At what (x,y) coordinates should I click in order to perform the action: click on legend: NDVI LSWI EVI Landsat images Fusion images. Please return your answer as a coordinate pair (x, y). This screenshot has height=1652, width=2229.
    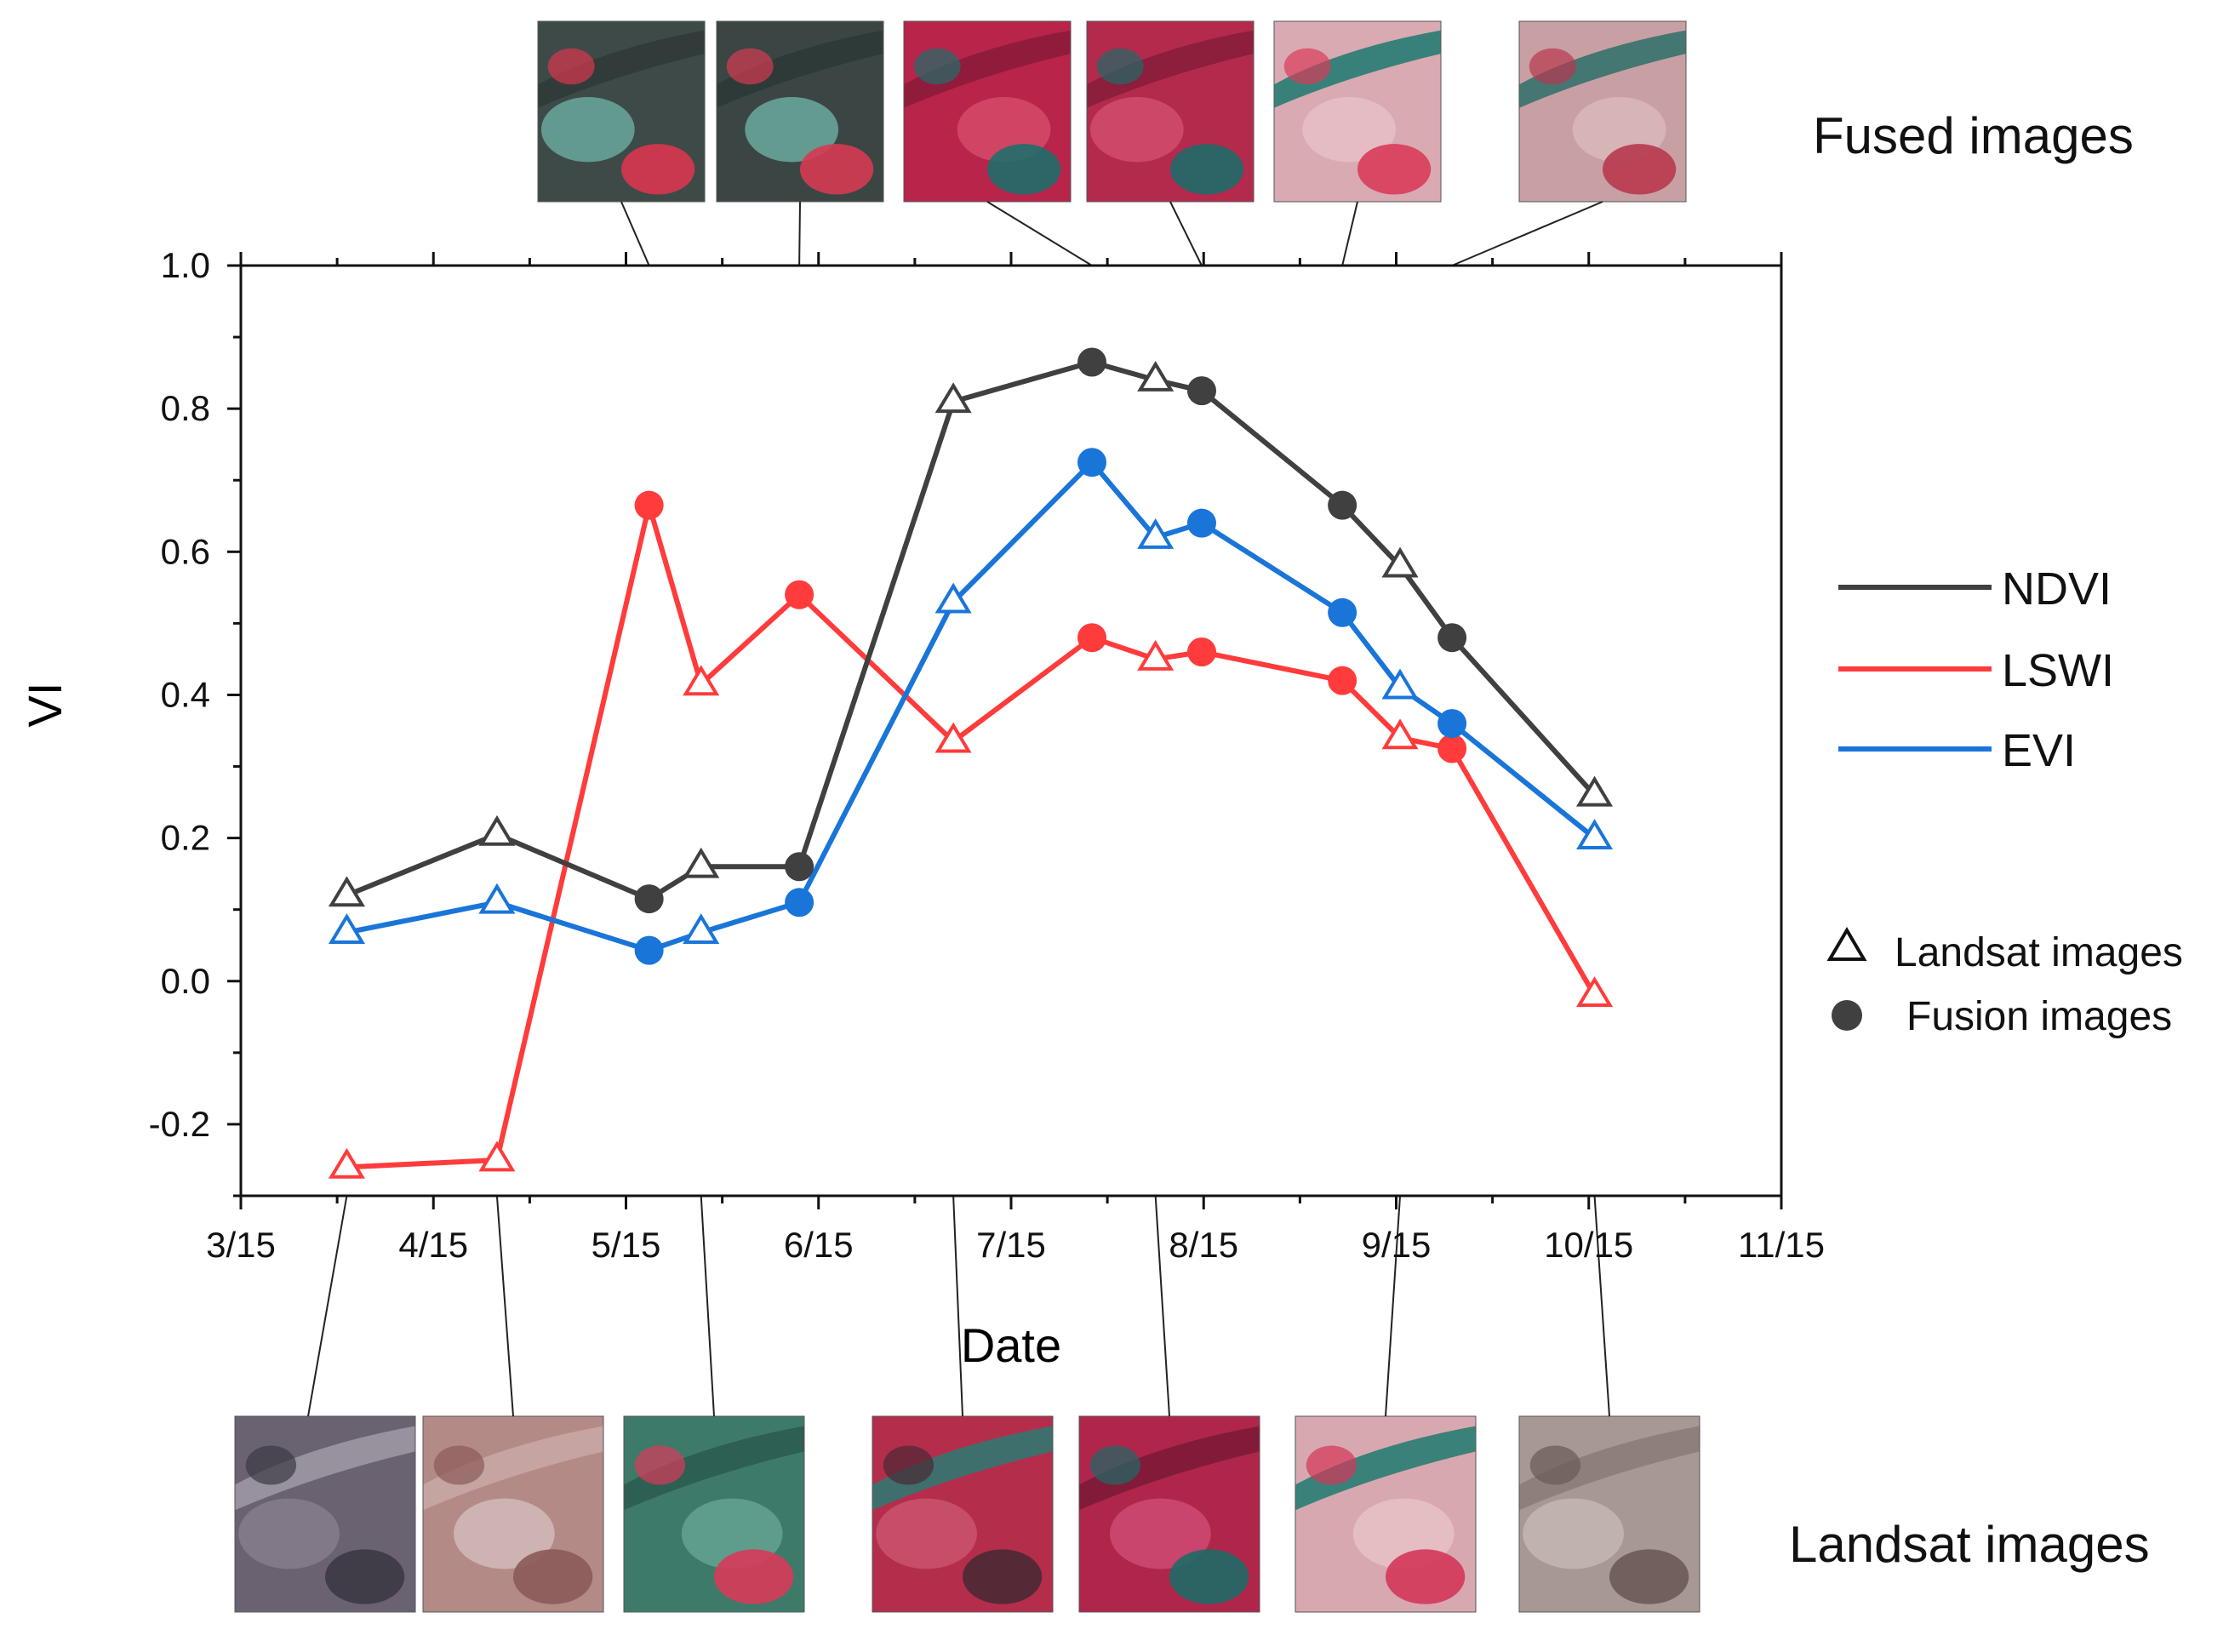
    Looking at the image, I should click on (2005, 801).